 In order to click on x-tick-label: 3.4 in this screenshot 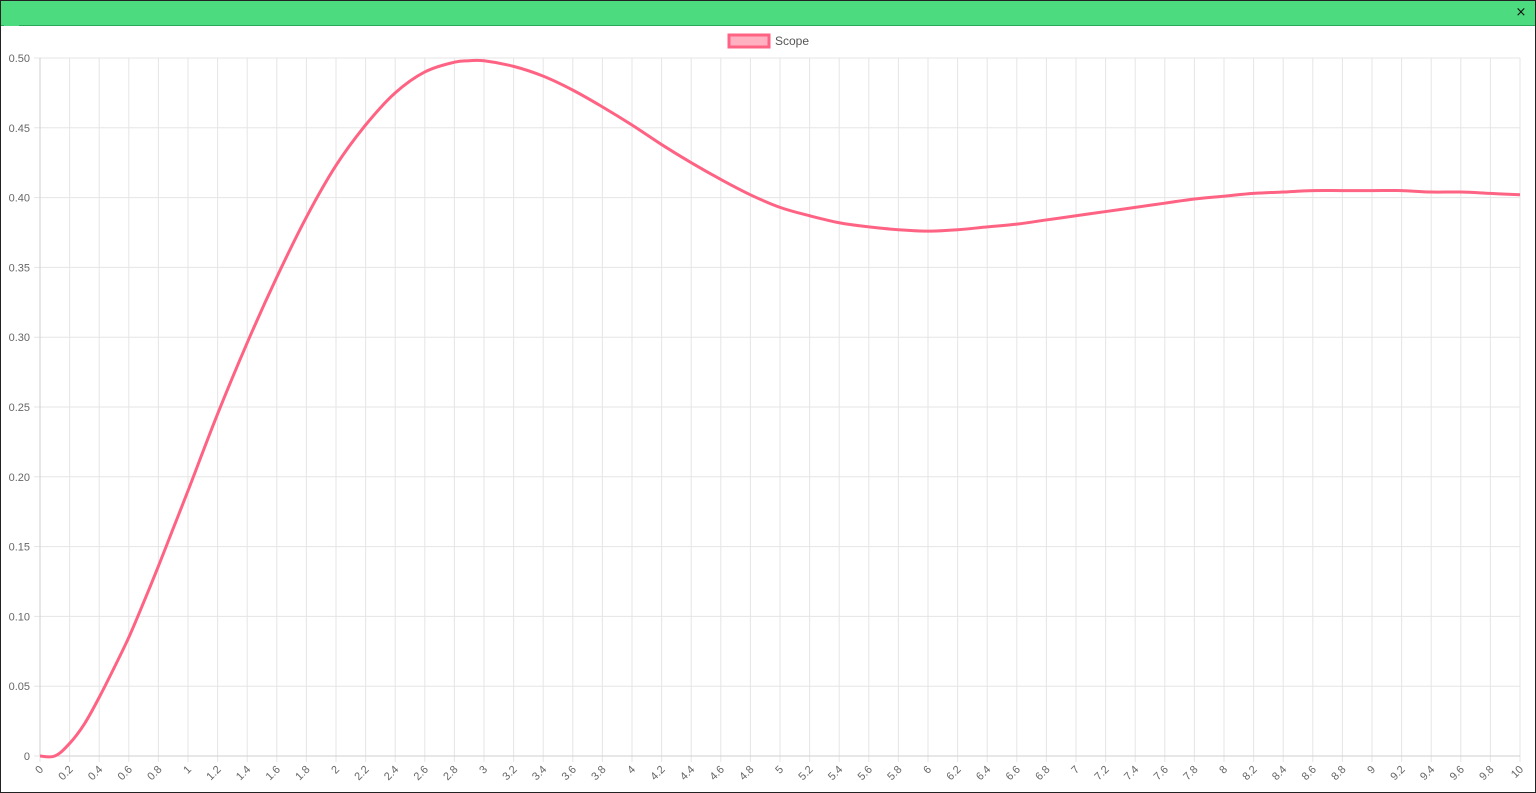, I will do `click(539, 773)`.